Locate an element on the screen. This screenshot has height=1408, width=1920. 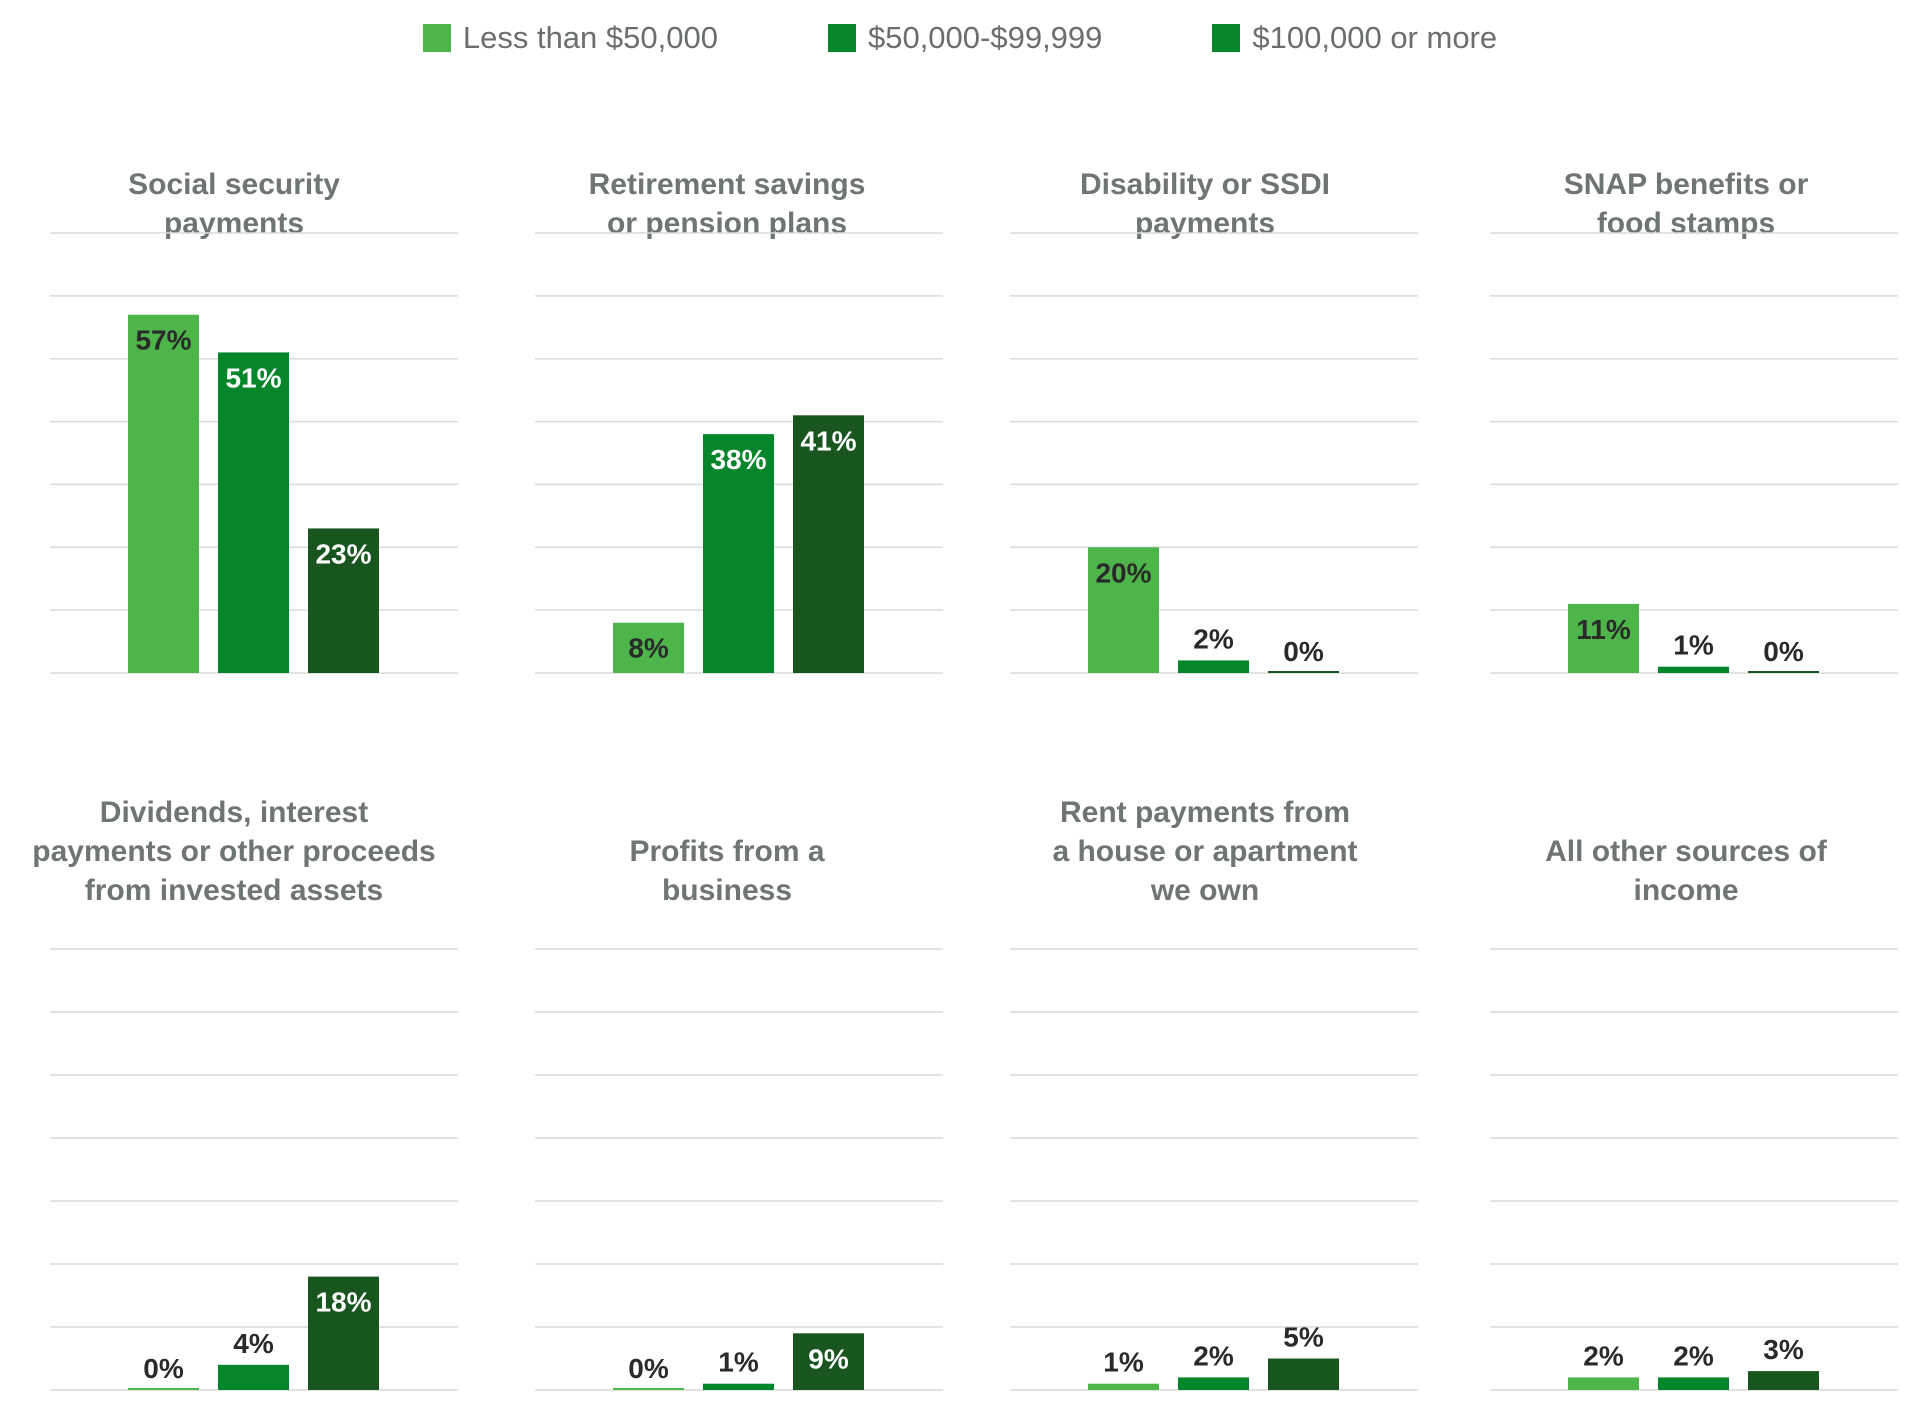
panel-title-line: Social security is located at coordinates (234, 184).